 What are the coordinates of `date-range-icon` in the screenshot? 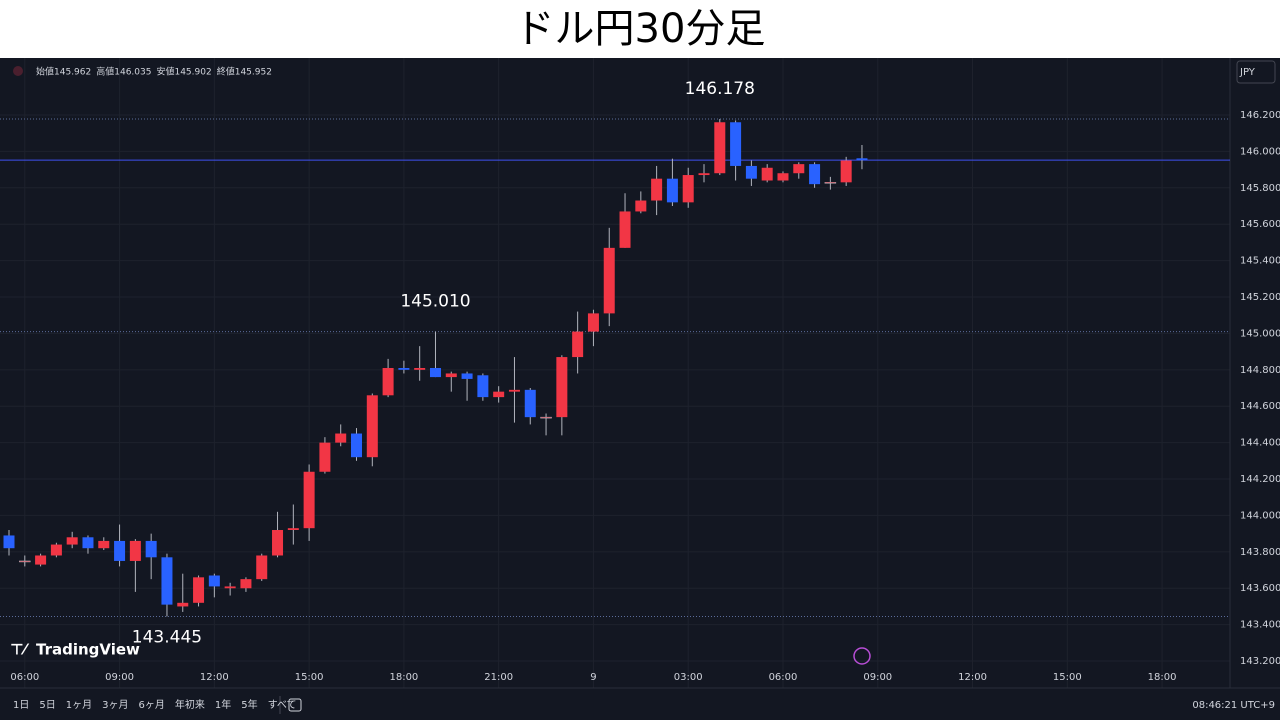 It's located at (295, 705).